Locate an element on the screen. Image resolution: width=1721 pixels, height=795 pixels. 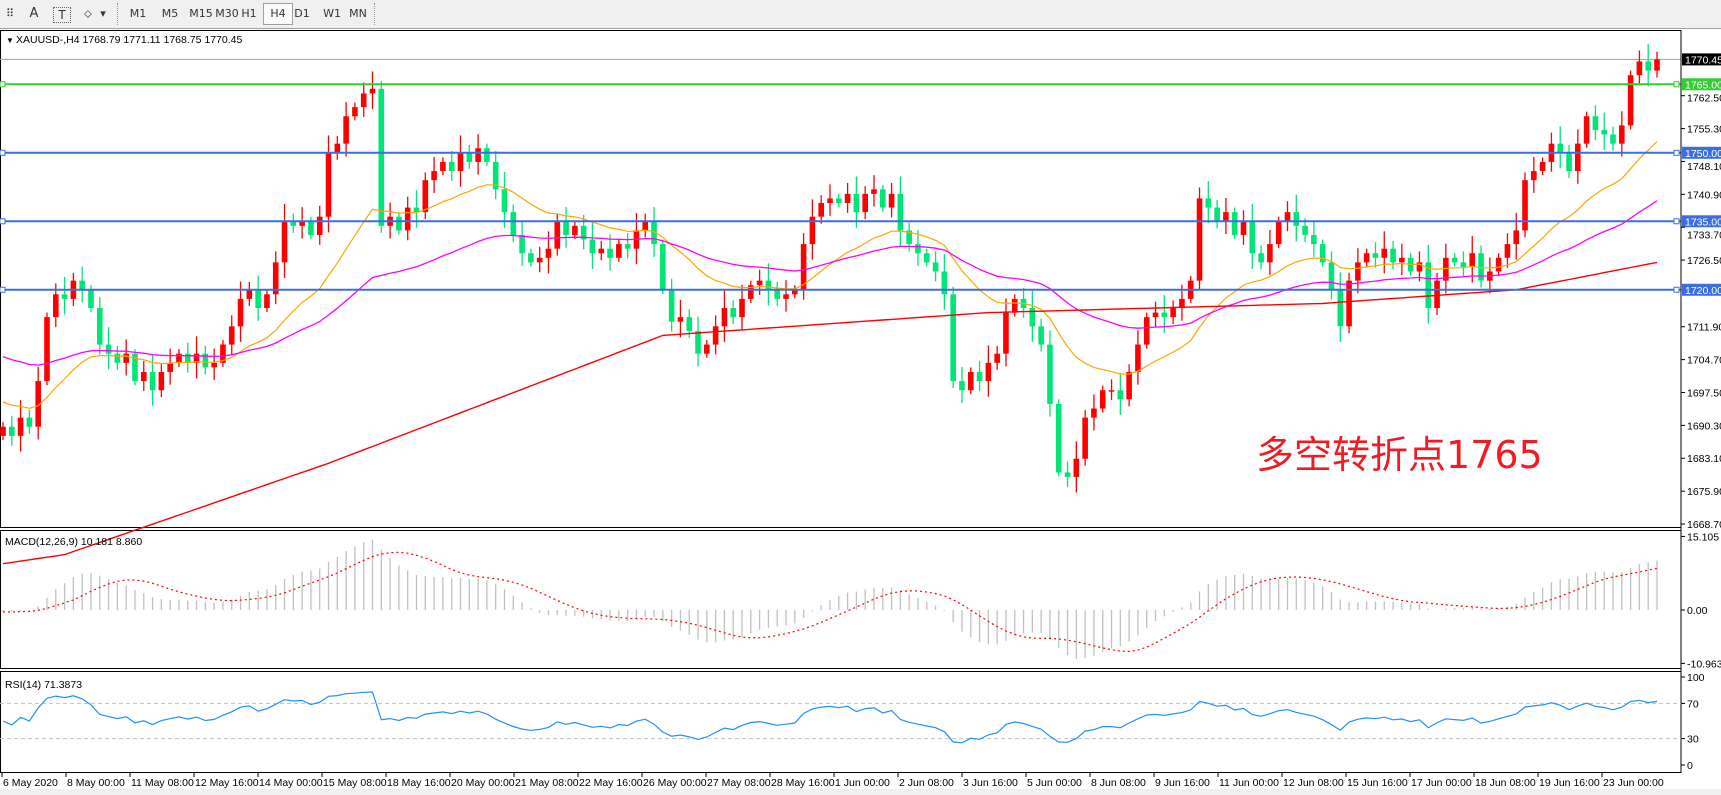
timeframe-m5-button: M5 is located at coordinates (170, 13).